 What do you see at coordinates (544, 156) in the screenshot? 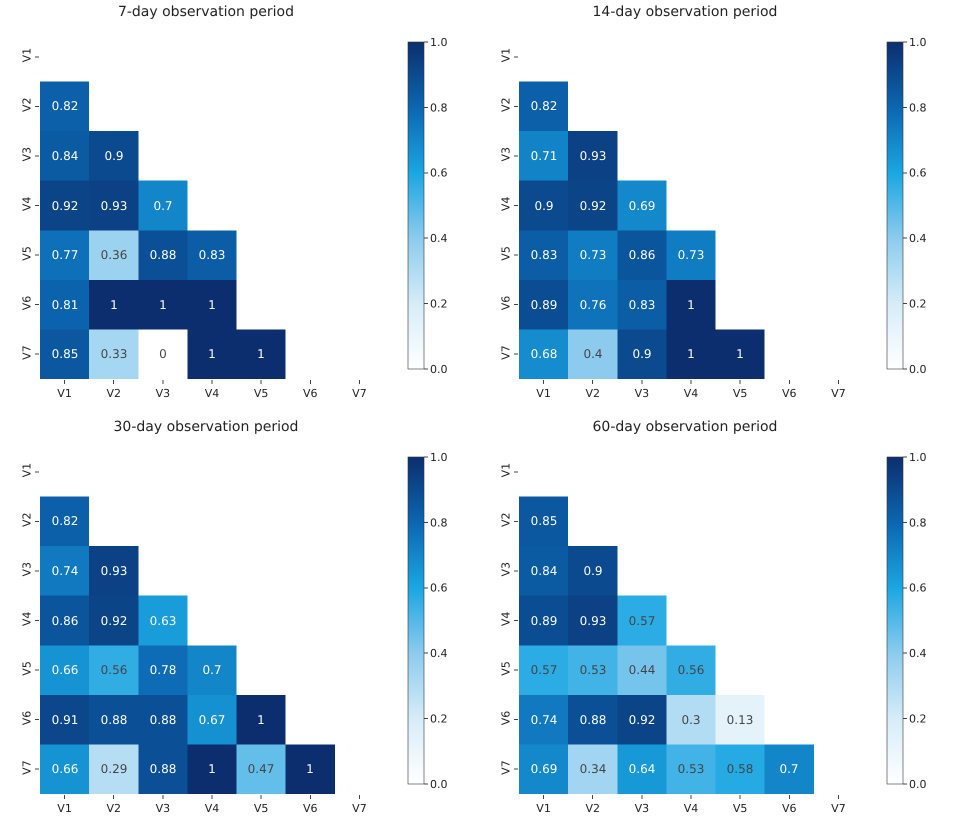
I see `data-label: 0.71` at bounding box center [544, 156].